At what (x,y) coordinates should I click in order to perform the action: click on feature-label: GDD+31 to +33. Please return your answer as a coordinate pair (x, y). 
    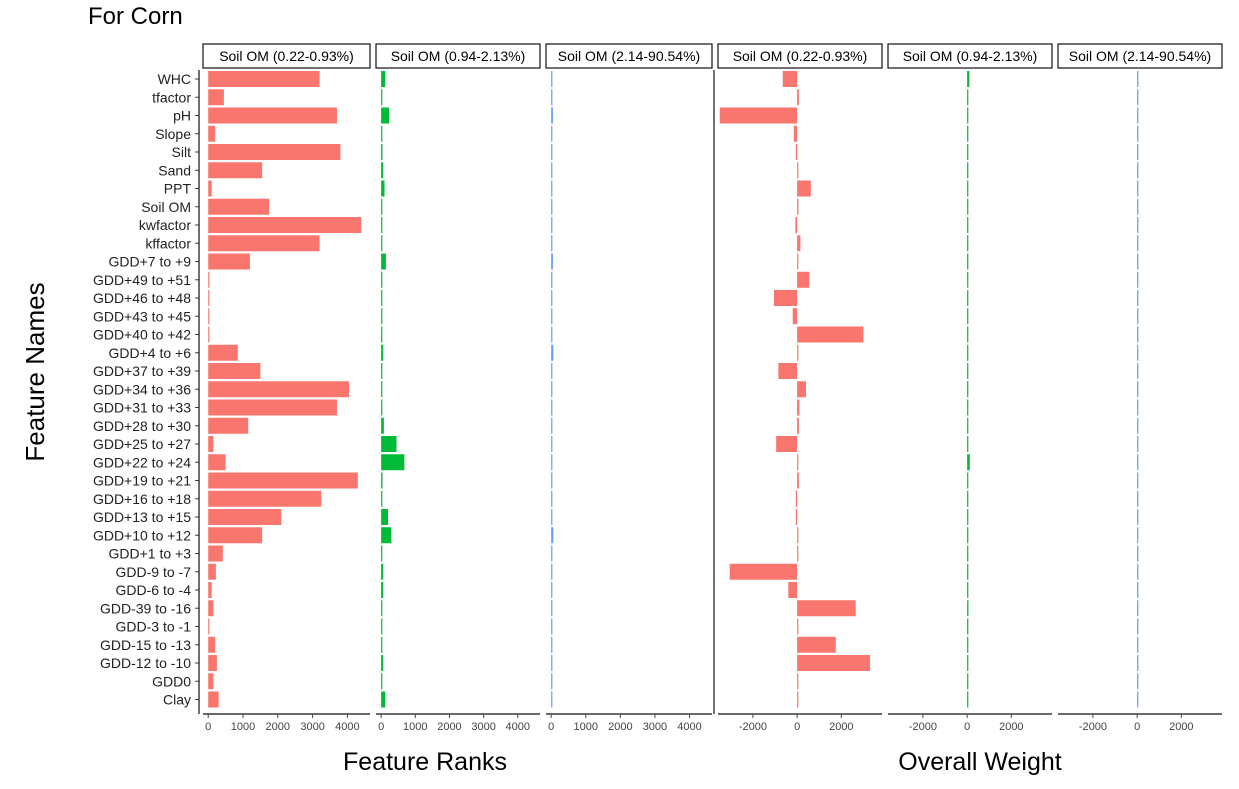
    Looking at the image, I should click on (142, 408).